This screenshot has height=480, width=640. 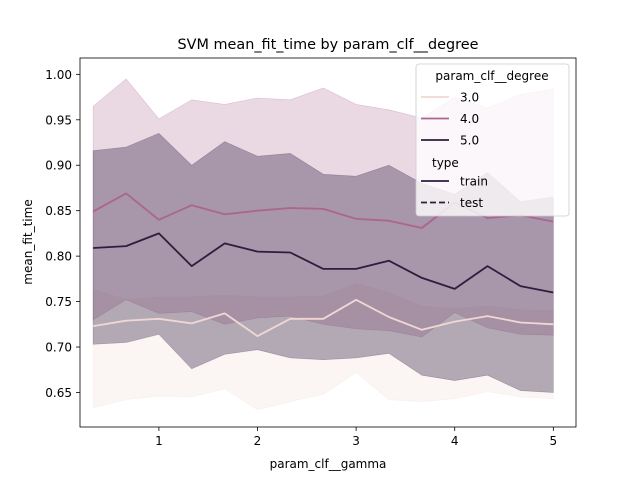 I want to click on line-degree-5.0, so click(x=323, y=263).